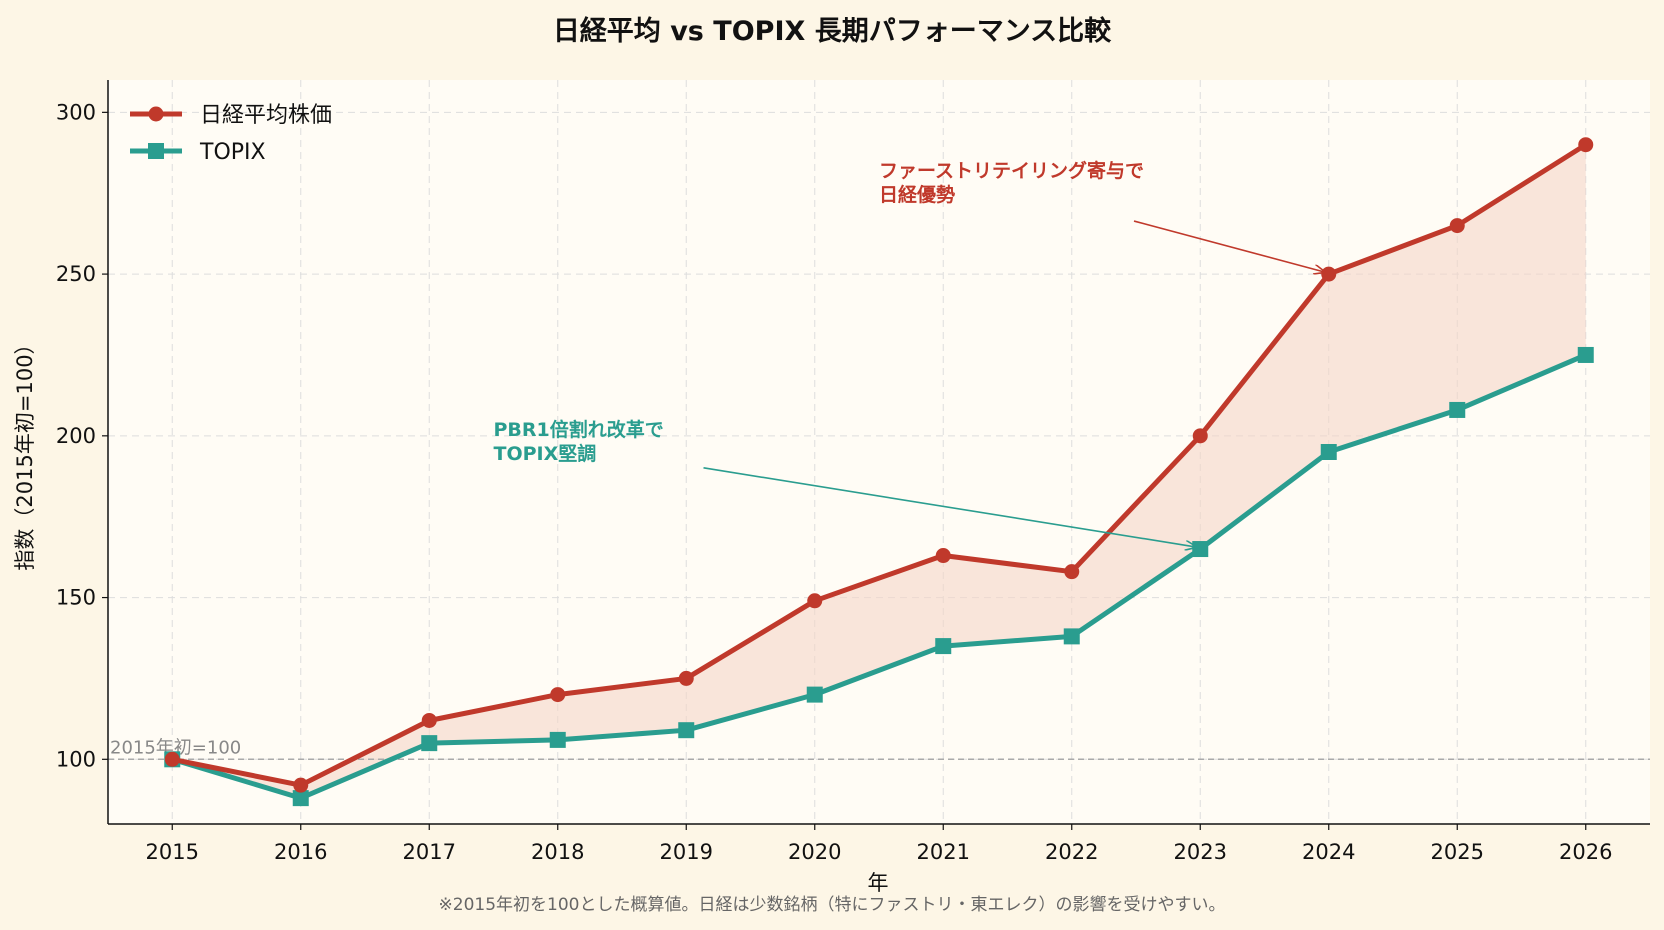  Describe the element at coordinates (429, 852) in the screenshot. I see `x-tick-label: 2017` at that location.